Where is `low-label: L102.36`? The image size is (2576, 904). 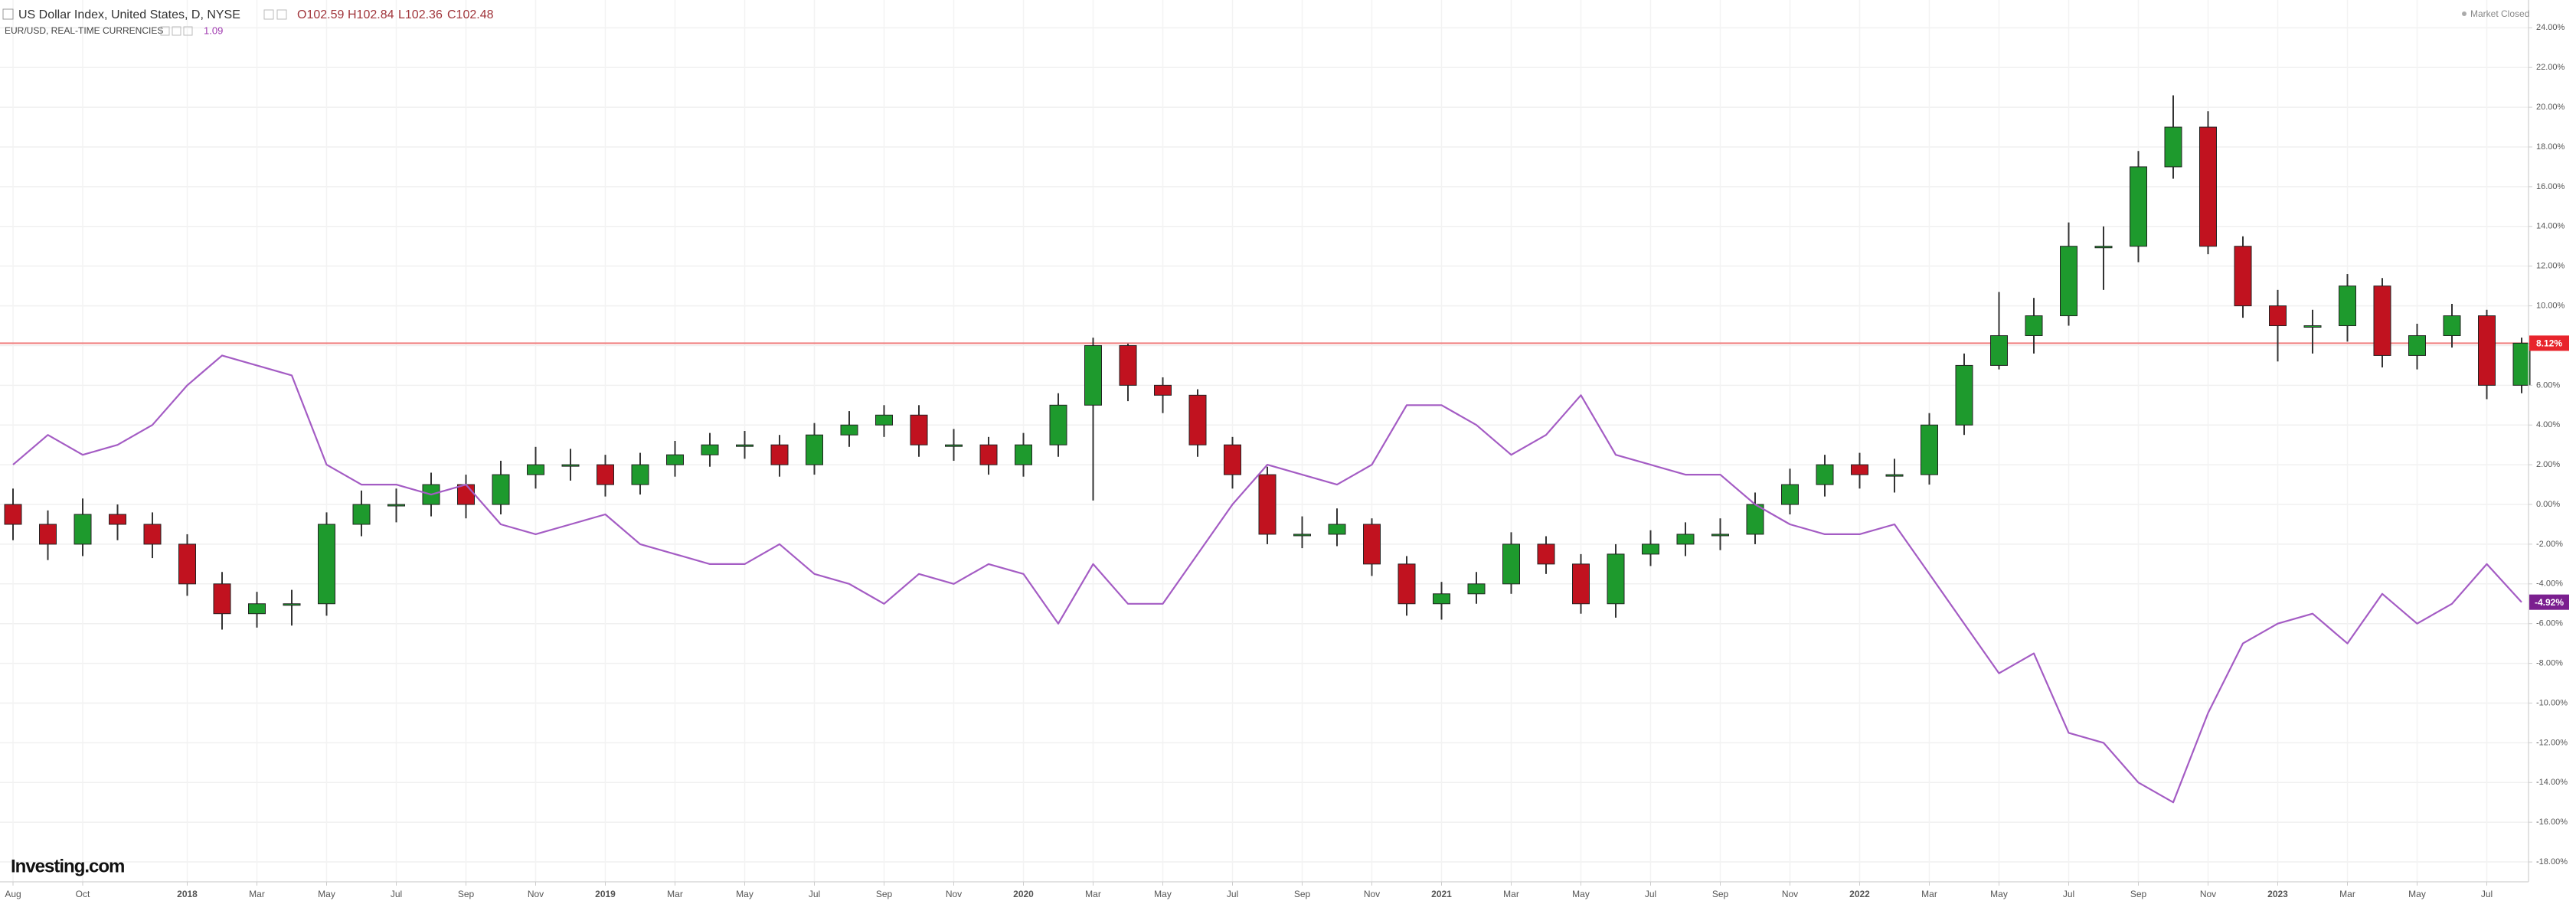
low-label: L102.36 is located at coordinates (420, 14).